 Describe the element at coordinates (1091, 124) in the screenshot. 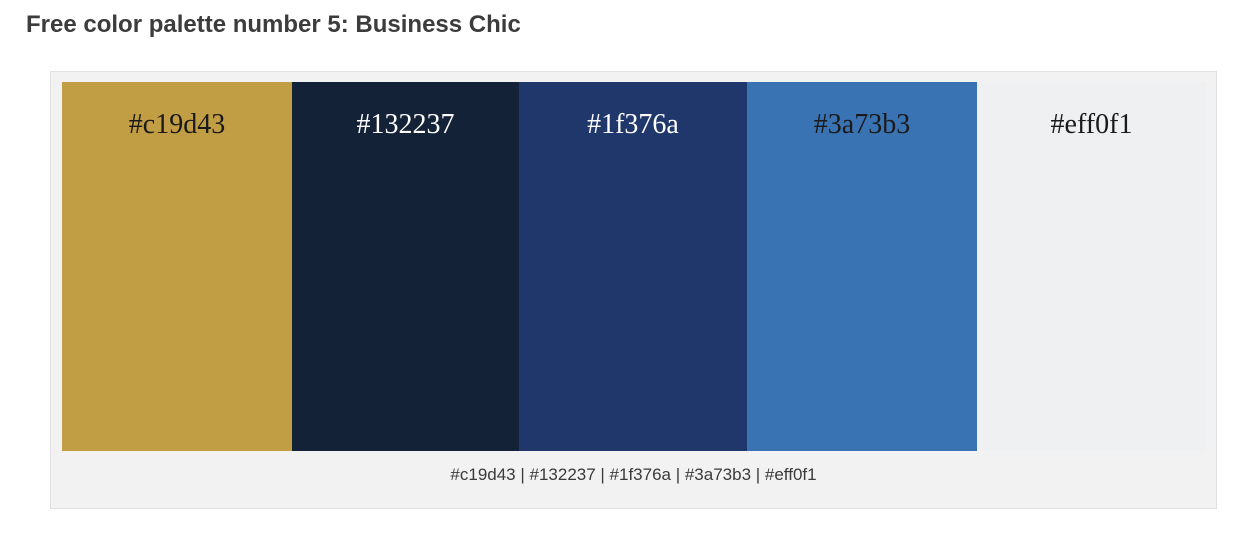

I see `swatch-hex-label: #eff0f1` at that location.